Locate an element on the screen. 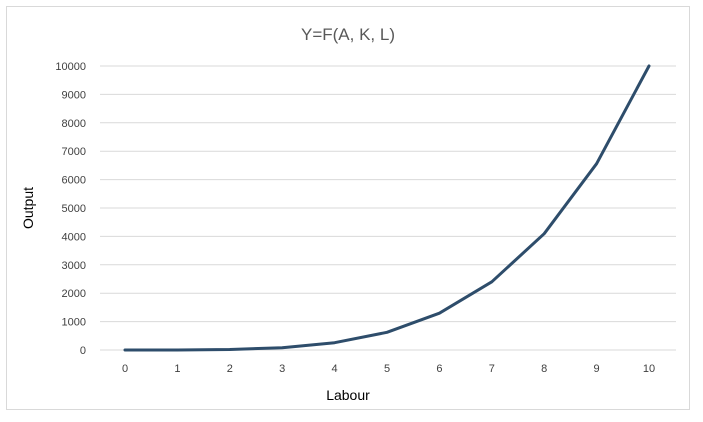 The image size is (703, 422). x-tick-label: 0 is located at coordinates (125, 369).